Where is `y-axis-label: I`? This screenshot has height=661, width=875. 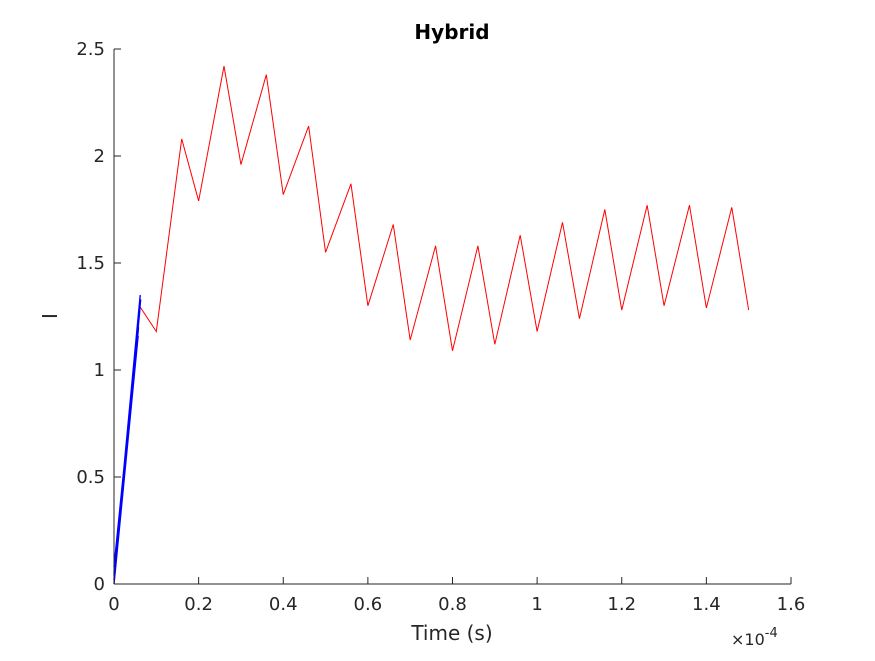 y-axis-label: I is located at coordinates (50, 316).